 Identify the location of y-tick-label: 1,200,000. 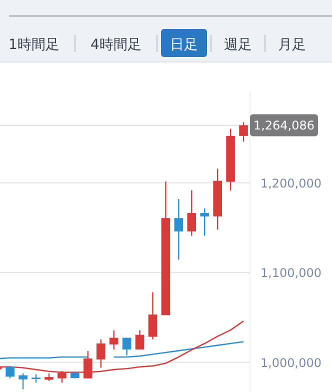
(291, 183).